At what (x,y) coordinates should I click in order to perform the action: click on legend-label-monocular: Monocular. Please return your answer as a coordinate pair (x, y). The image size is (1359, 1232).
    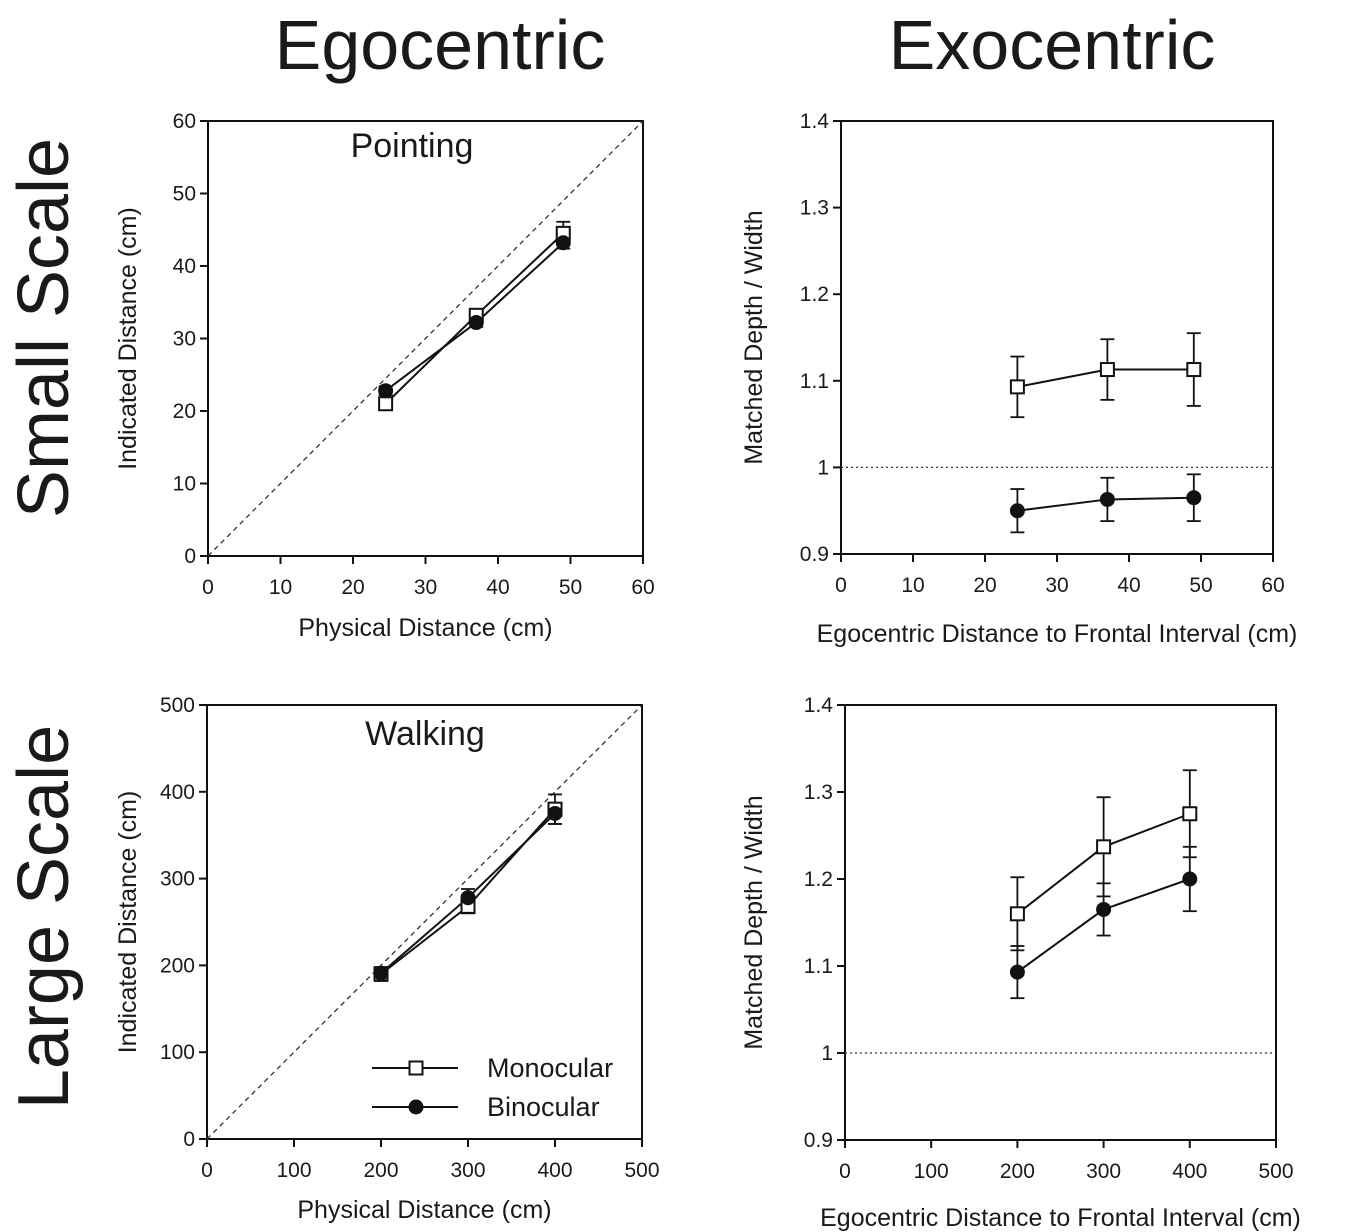
    Looking at the image, I should click on (550, 1068).